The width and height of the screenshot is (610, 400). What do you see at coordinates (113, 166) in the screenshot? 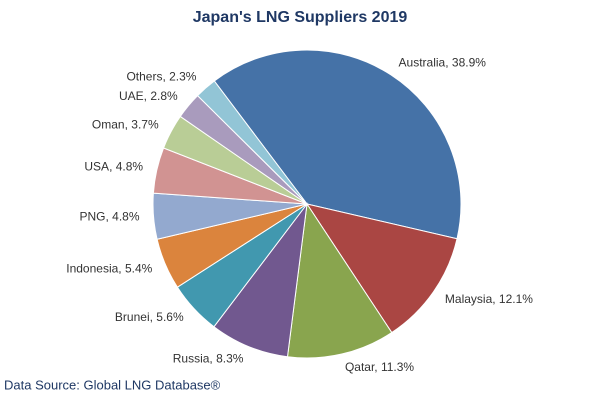
I see `data-label: USA, 4.8%` at bounding box center [113, 166].